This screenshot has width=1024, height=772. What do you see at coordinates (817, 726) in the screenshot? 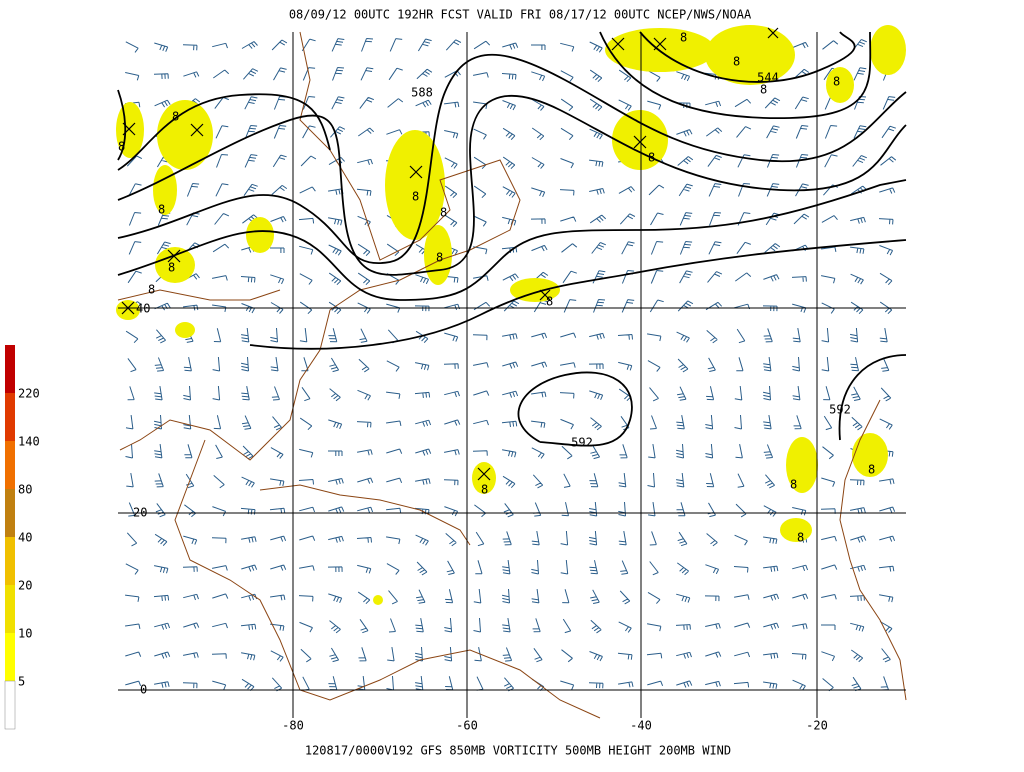
I see `longitude-label: -20` at bounding box center [817, 726].